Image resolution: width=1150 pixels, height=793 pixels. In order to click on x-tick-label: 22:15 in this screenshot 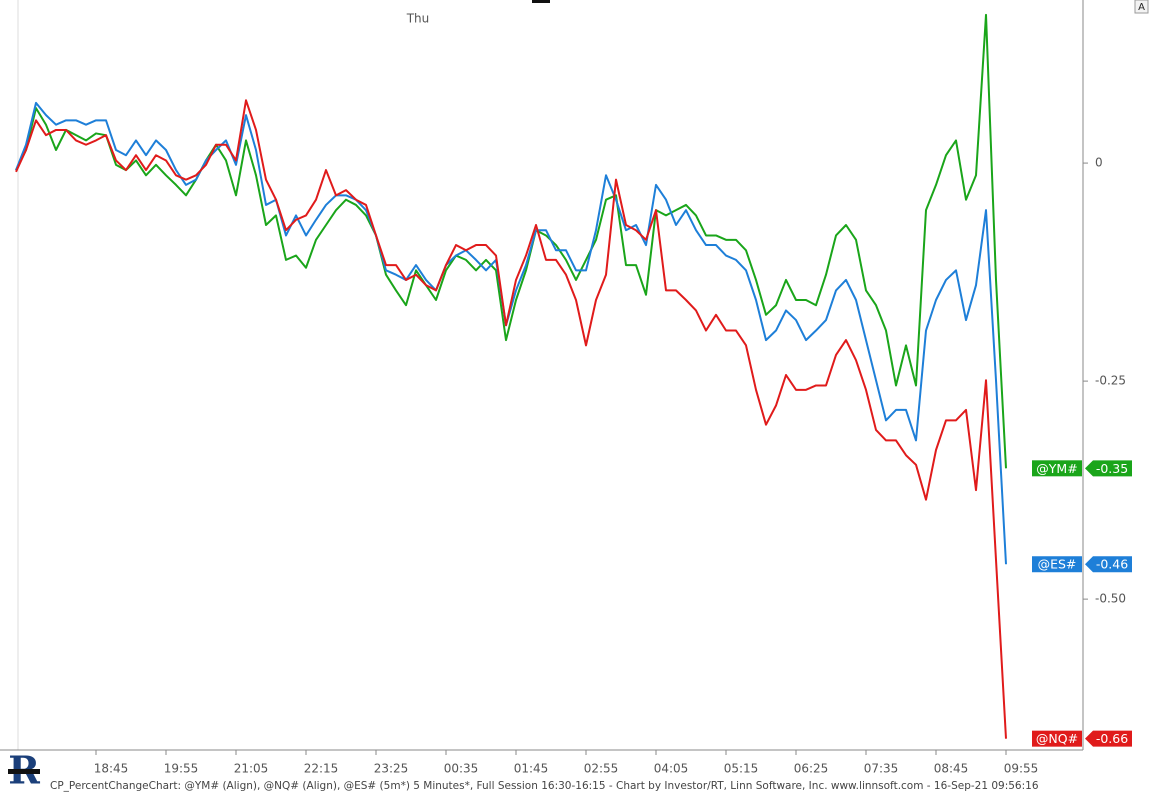, I will do `click(321, 769)`.